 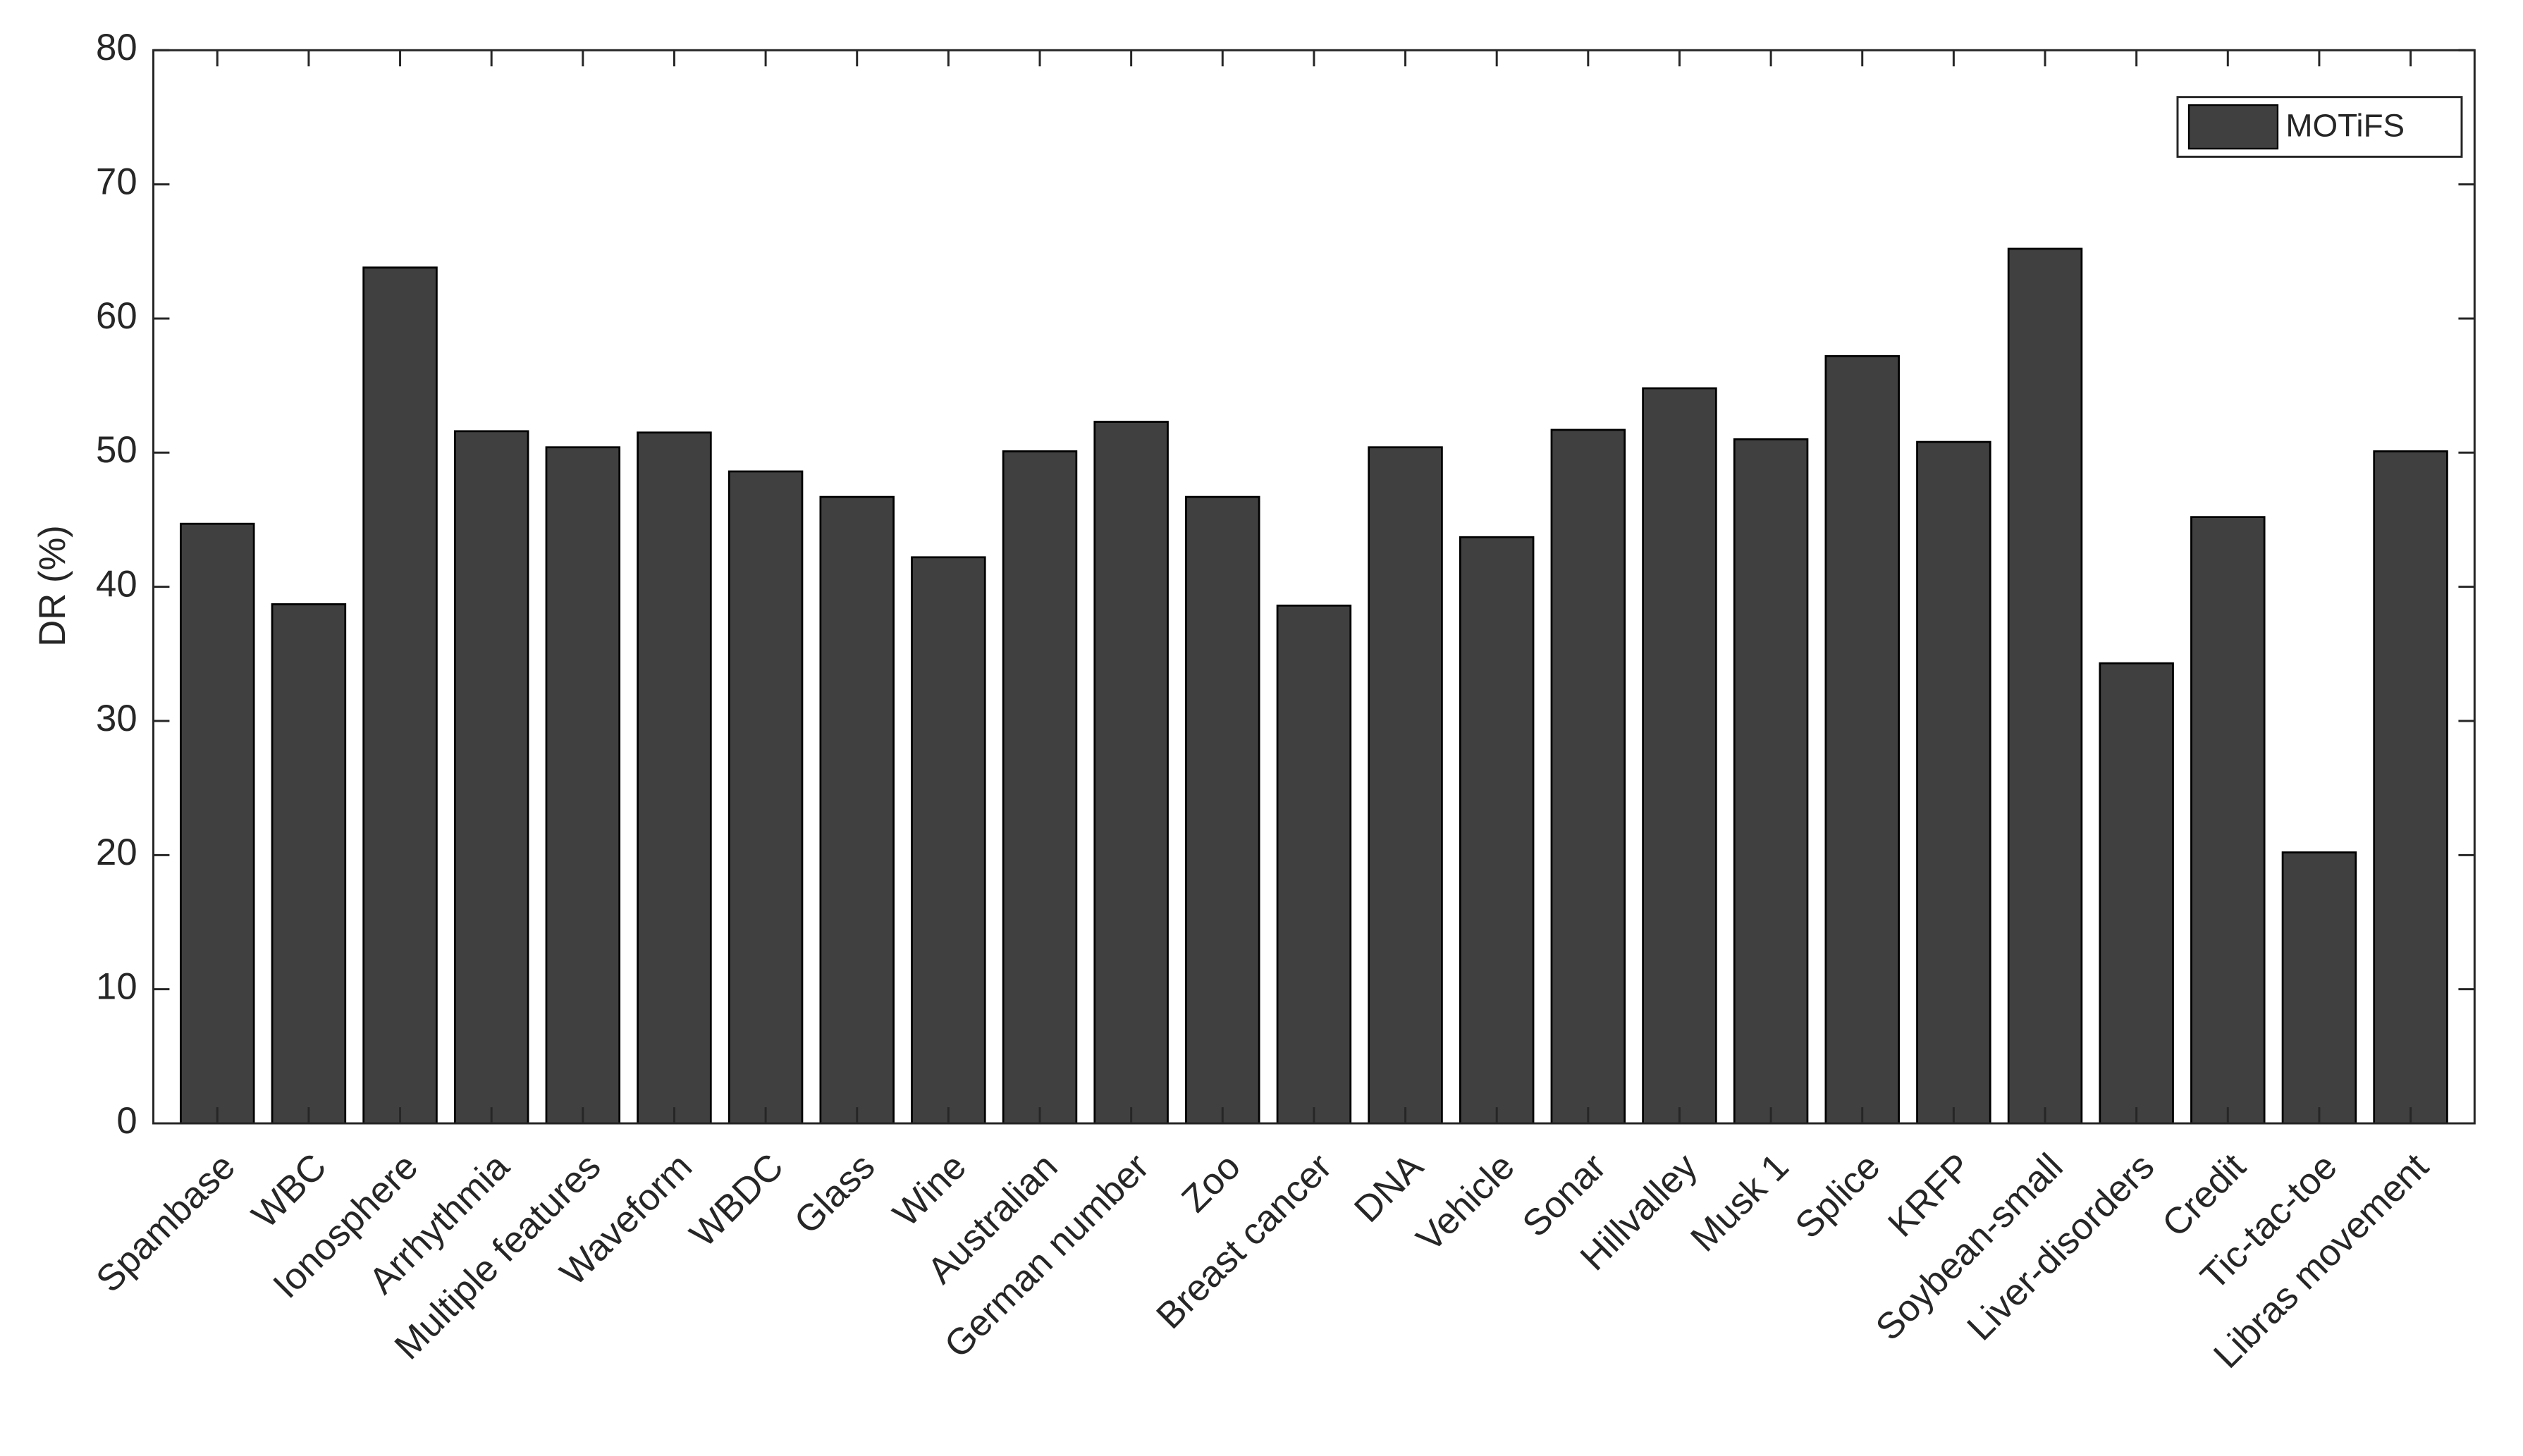 I want to click on x-tick-label: DNA, so click(x=1389, y=1187).